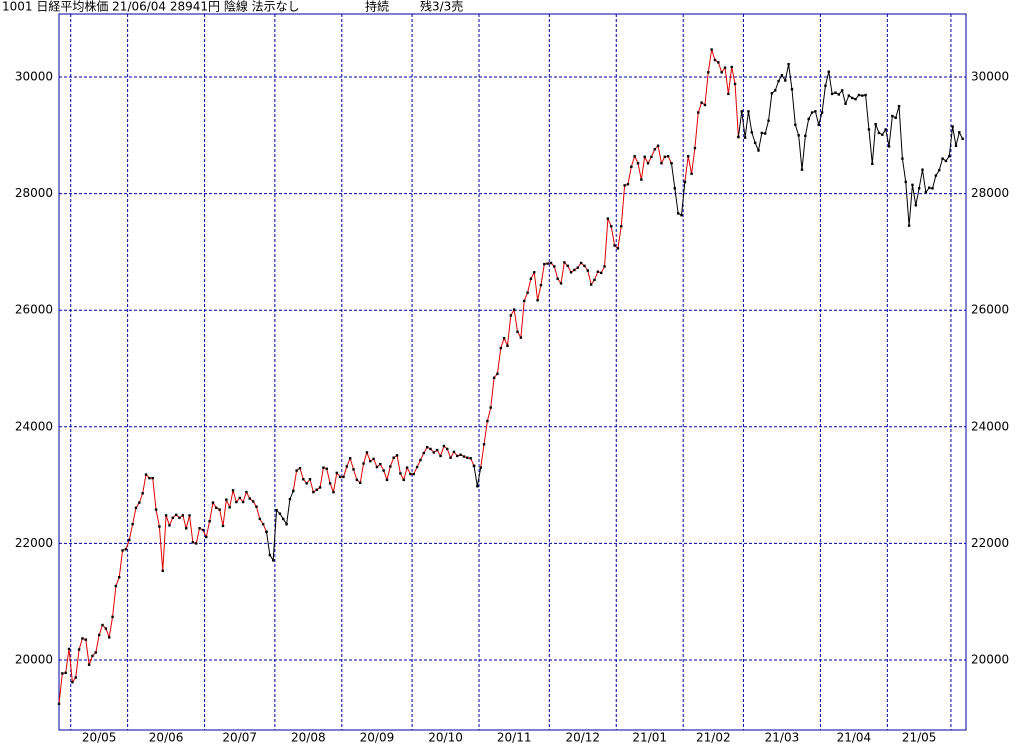 This screenshot has width=1024, height=745. Describe the element at coordinates (649, 738) in the screenshot. I see `x-tick-label: 21/01` at that location.